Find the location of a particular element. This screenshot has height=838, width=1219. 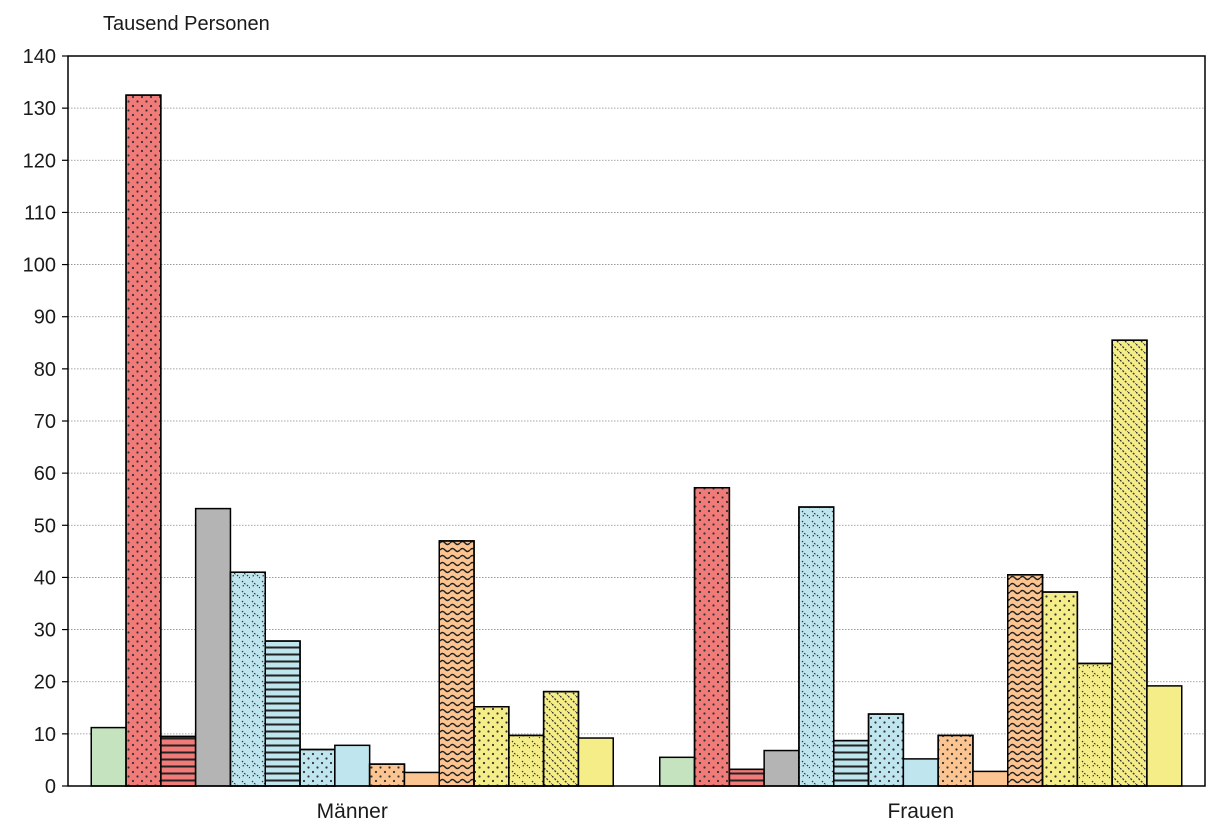

x-category-label: Frauen is located at coordinates (920, 811).